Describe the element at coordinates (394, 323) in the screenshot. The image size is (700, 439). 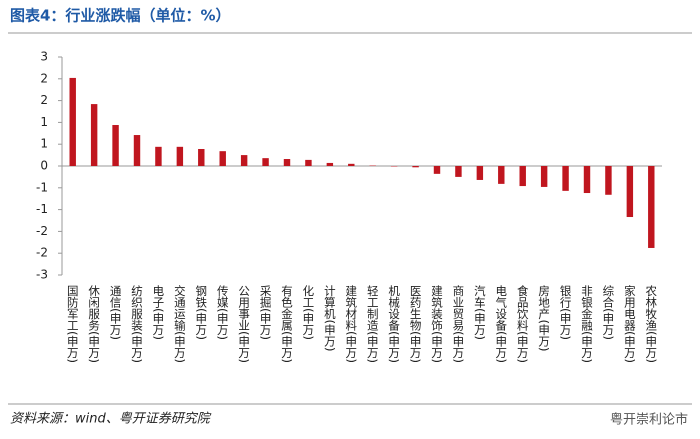
I see `x-tick-label: 机械设备(申万)` at that location.